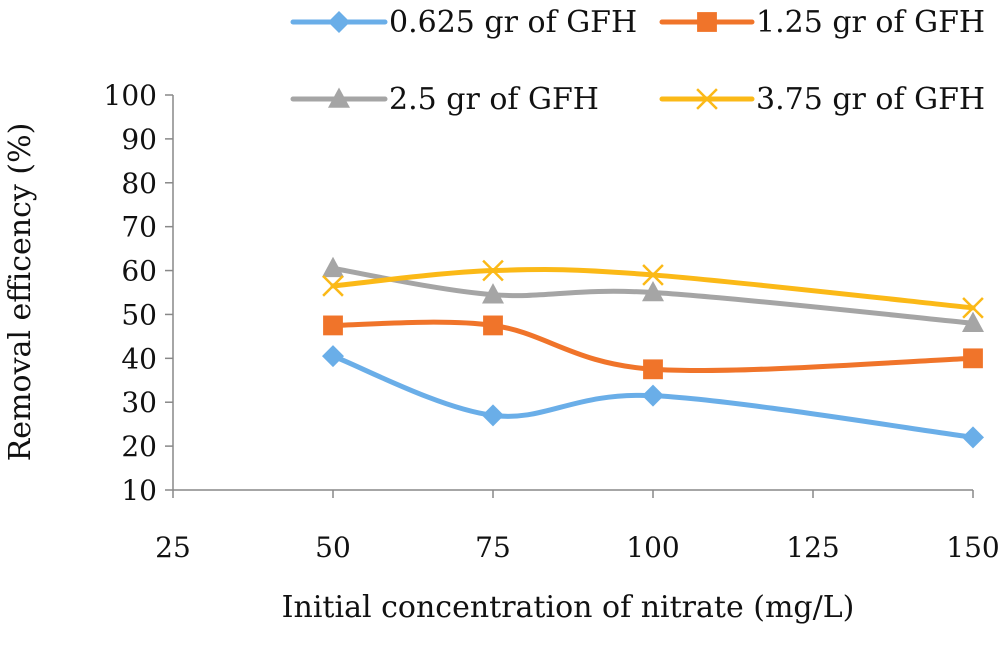 The height and width of the screenshot is (649, 1000). I want to click on y-tick-label: 60, so click(139, 271).